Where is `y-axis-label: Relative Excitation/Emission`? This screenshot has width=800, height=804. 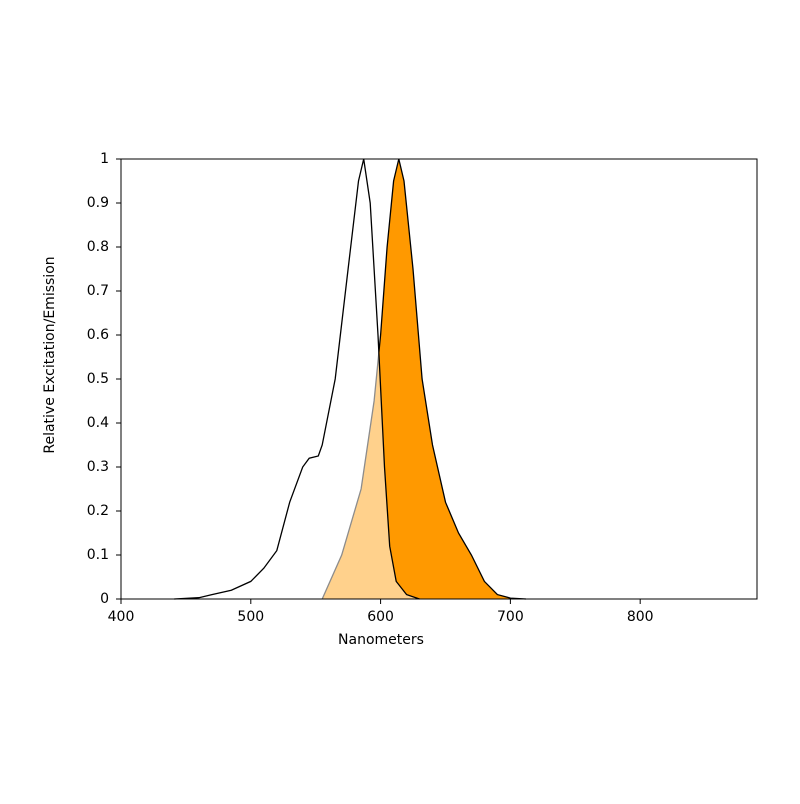 y-axis-label: Relative Excitation/Emission is located at coordinates (50, 354).